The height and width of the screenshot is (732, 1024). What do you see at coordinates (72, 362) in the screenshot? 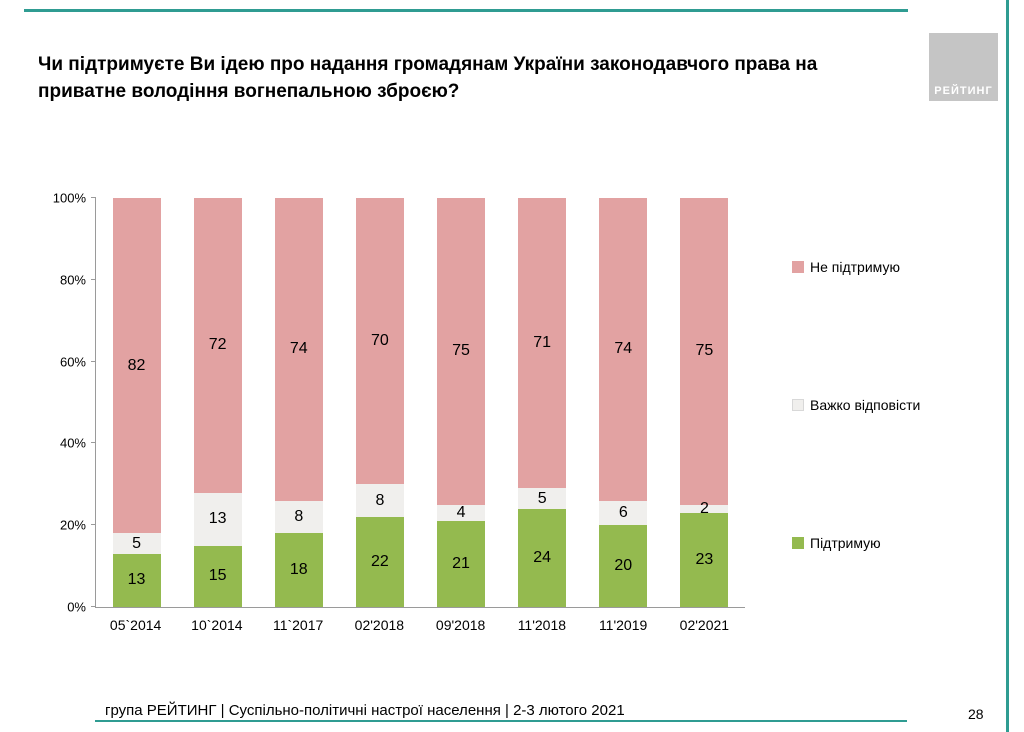
I see `y-axis-tick-label: 60%` at bounding box center [72, 362].